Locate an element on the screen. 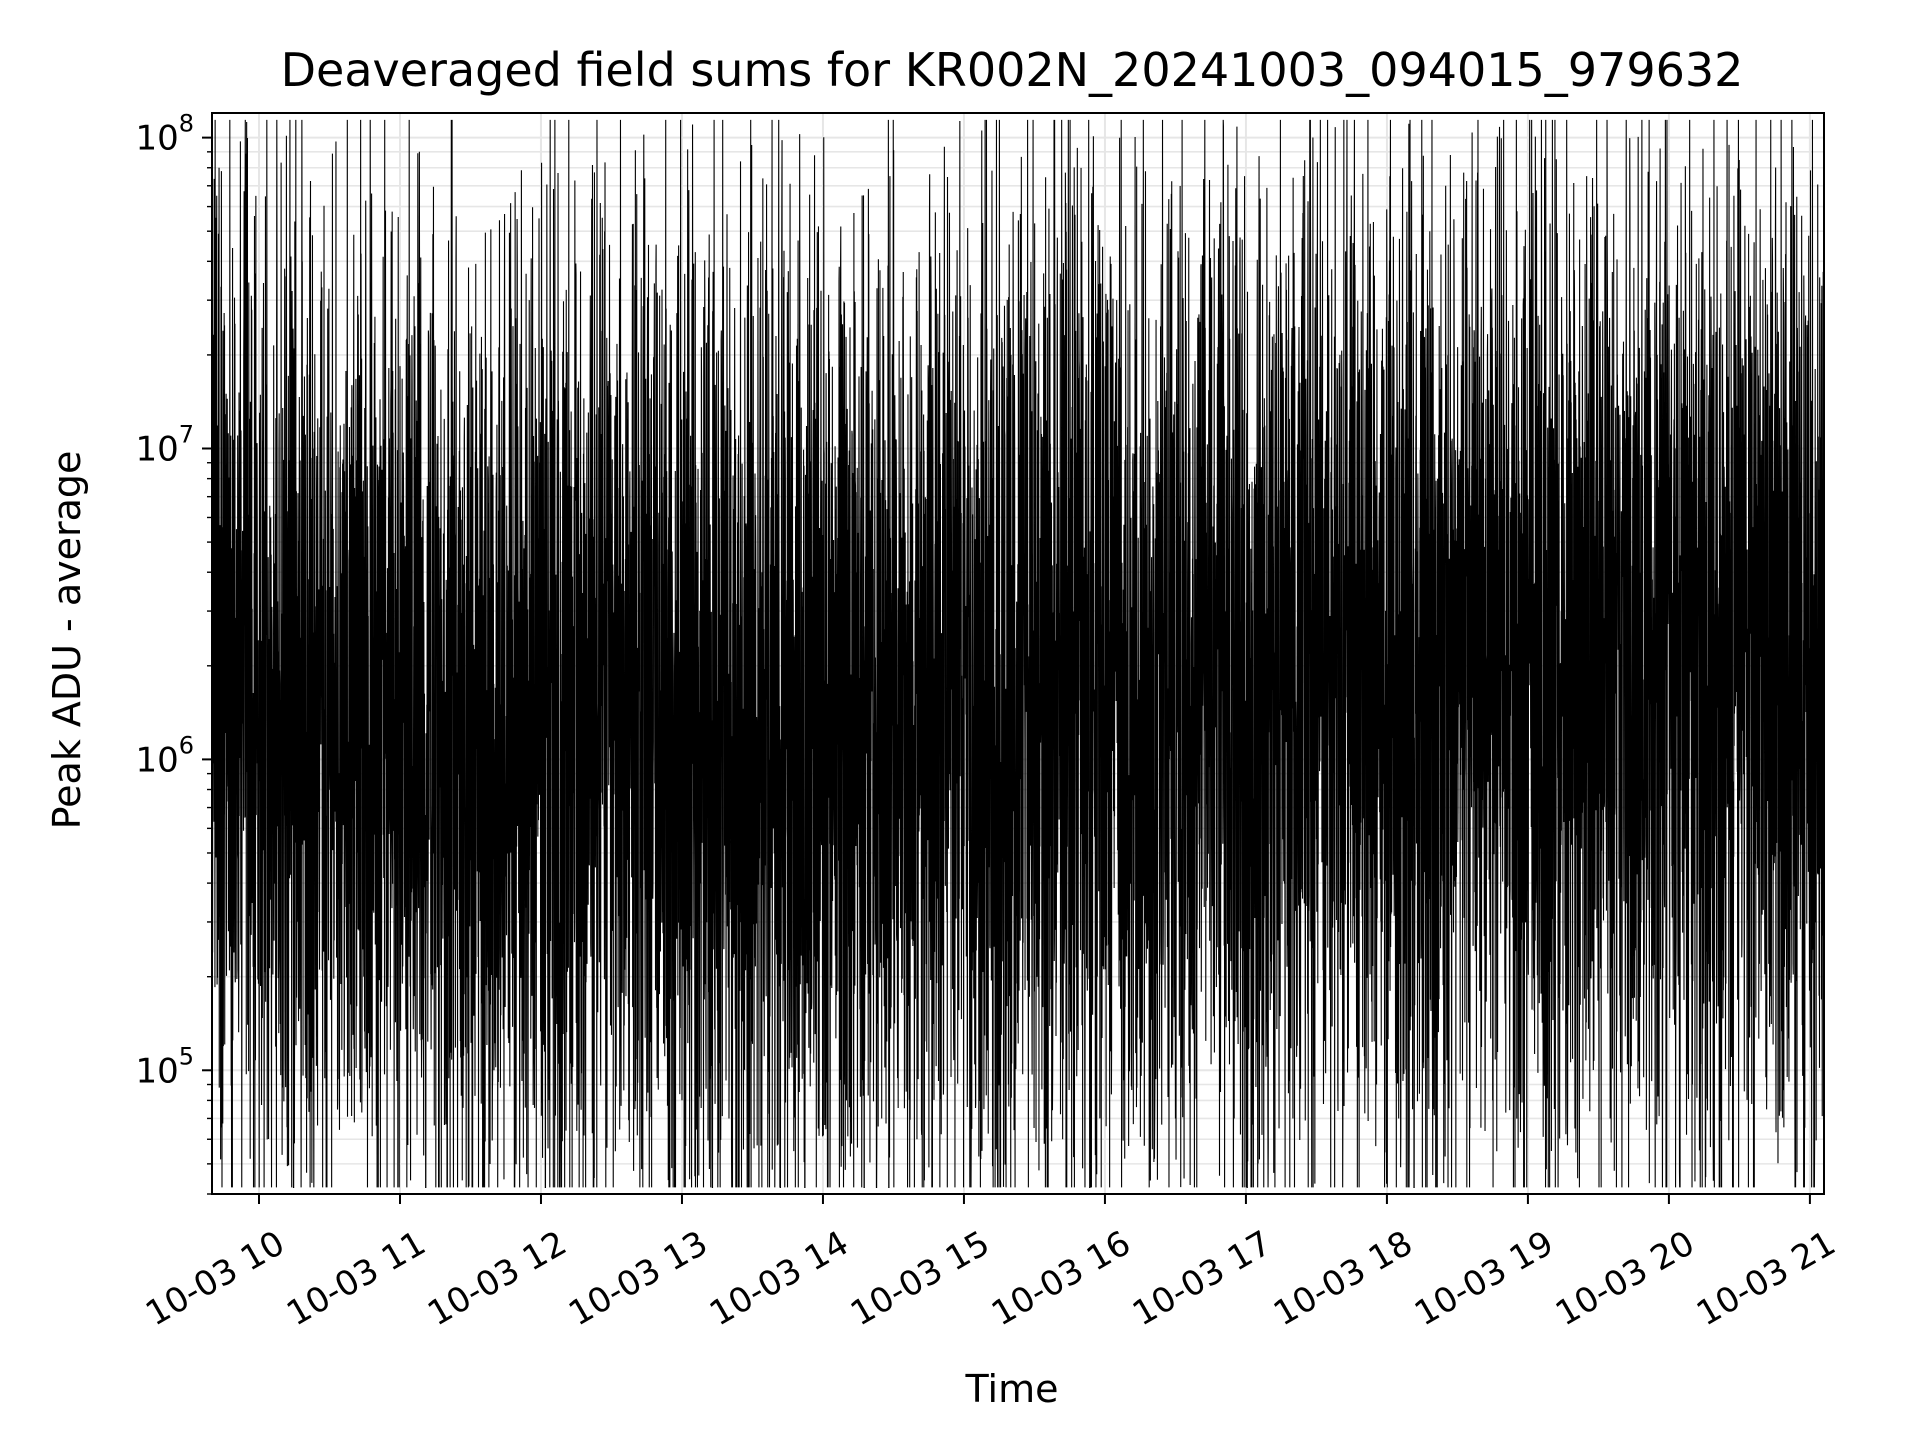 This screenshot has width=1920, height=1440. y-axis: 10⁵ 10⁶ 10⁷ 10⁸ is located at coordinates (173, 652).